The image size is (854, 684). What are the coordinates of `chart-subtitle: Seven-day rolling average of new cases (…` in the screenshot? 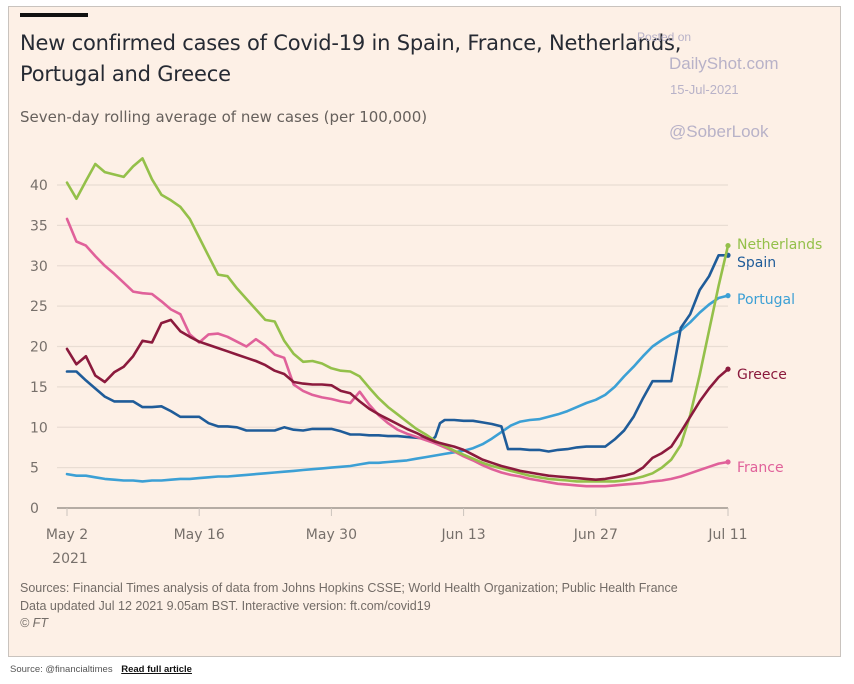 It's located at (224, 117).